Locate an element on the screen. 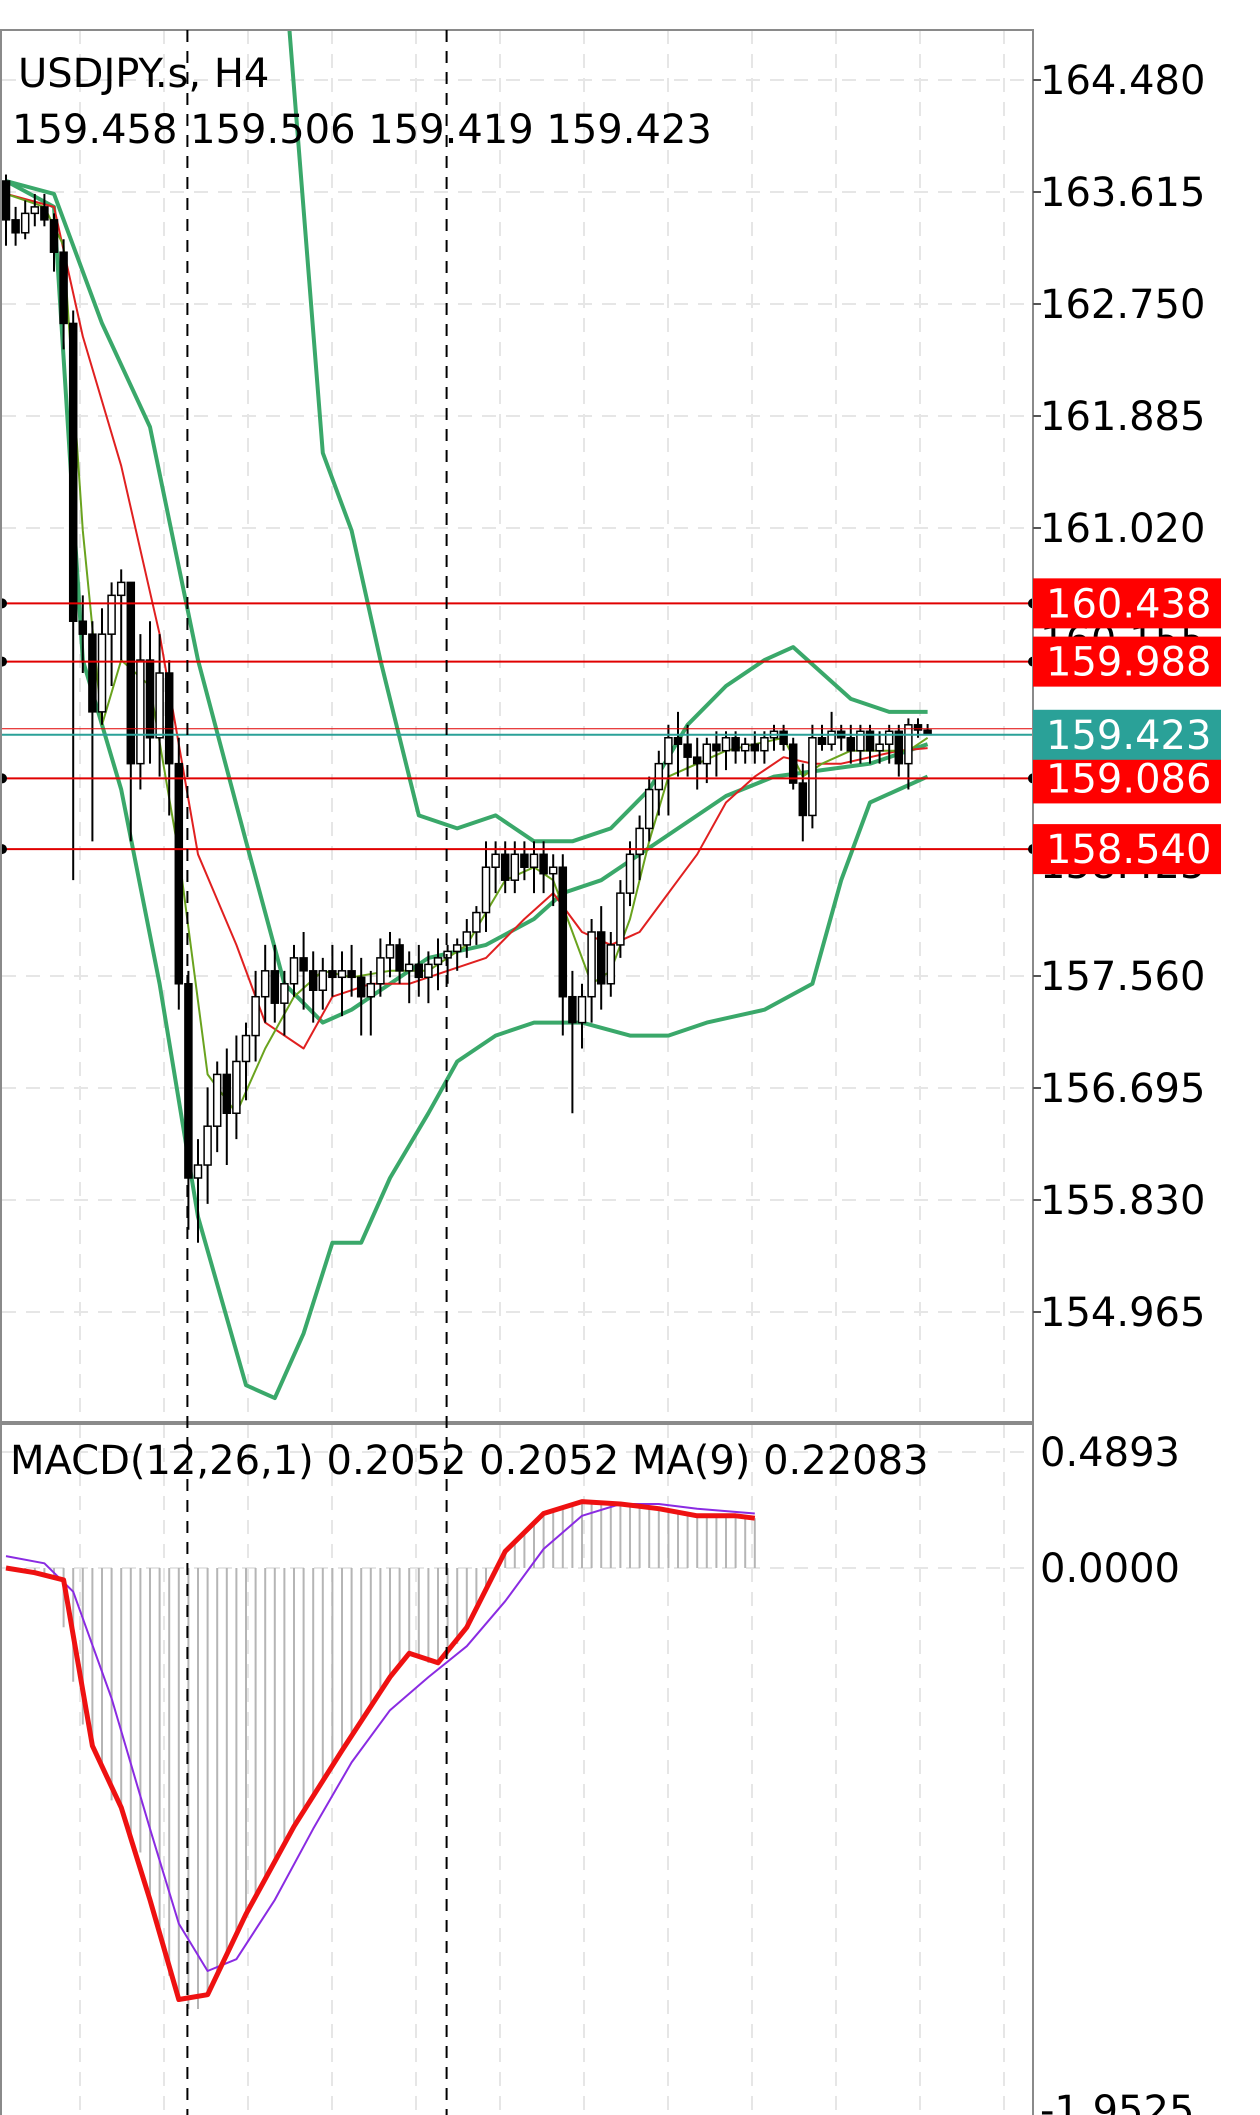  y-tick-label: 154.965 is located at coordinates (1122, 1313).